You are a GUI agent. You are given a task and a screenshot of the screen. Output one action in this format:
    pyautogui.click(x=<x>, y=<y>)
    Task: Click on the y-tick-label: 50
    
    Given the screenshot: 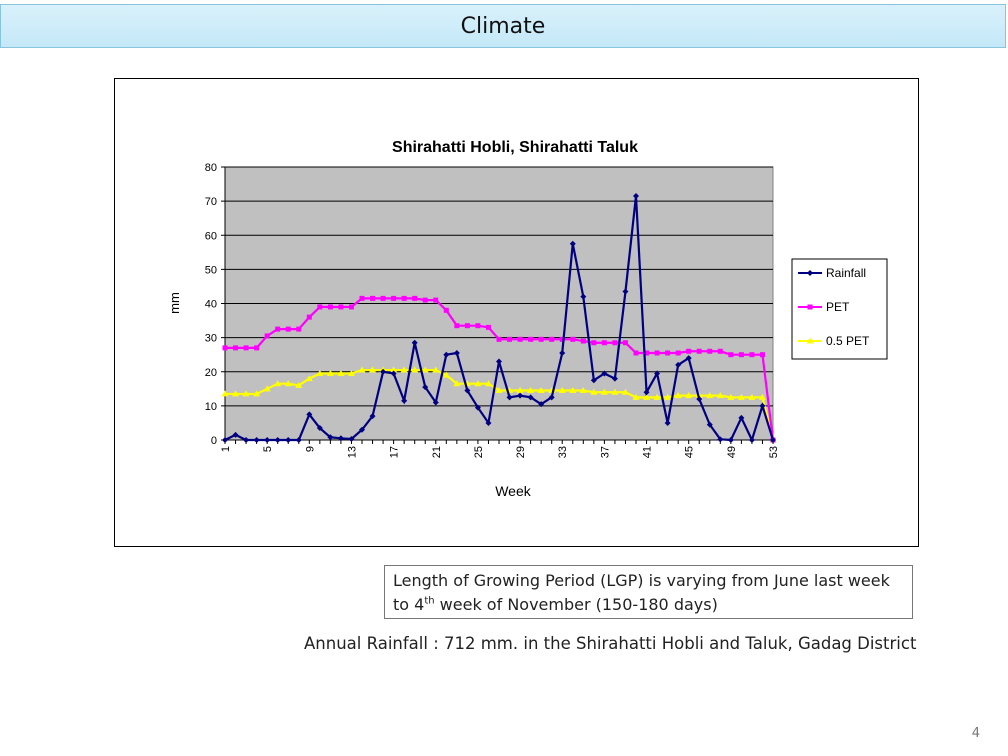 What is the action you would take?
    pyautogui.click(x=211, y=270)
    